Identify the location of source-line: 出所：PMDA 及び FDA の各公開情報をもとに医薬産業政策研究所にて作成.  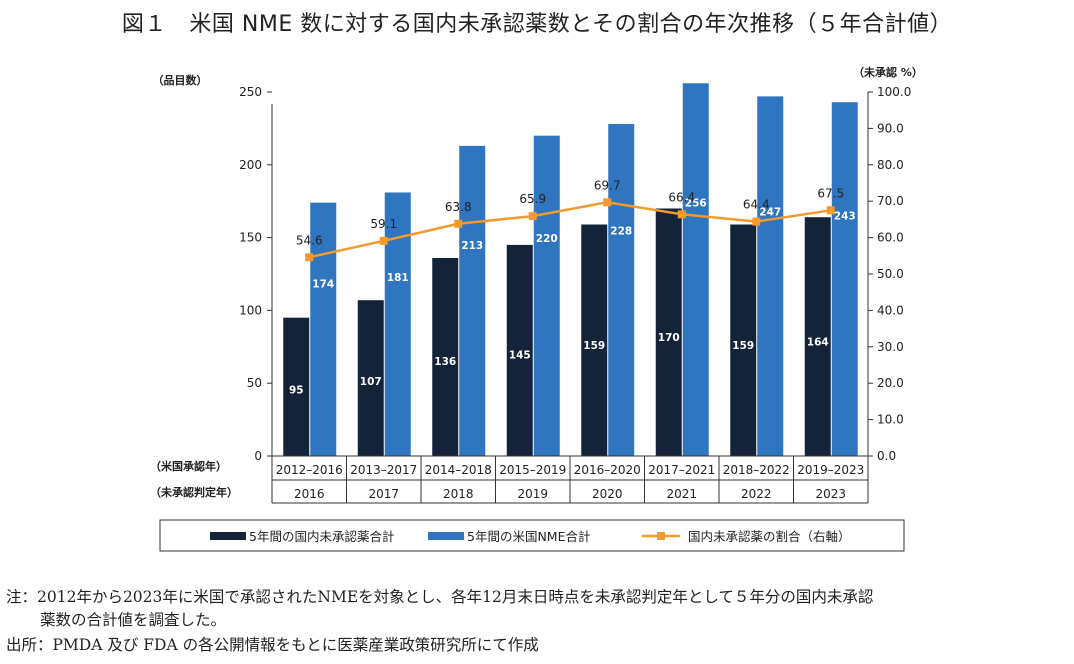
(272, 645).